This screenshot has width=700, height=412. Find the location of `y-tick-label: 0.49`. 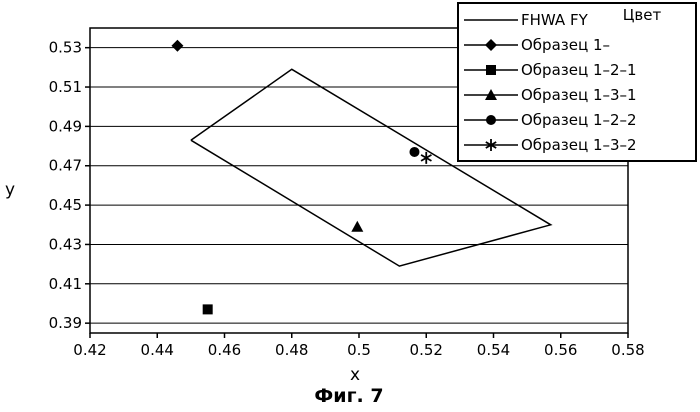

y-tick-label: 0.49 is located at coordinates (65, 126).